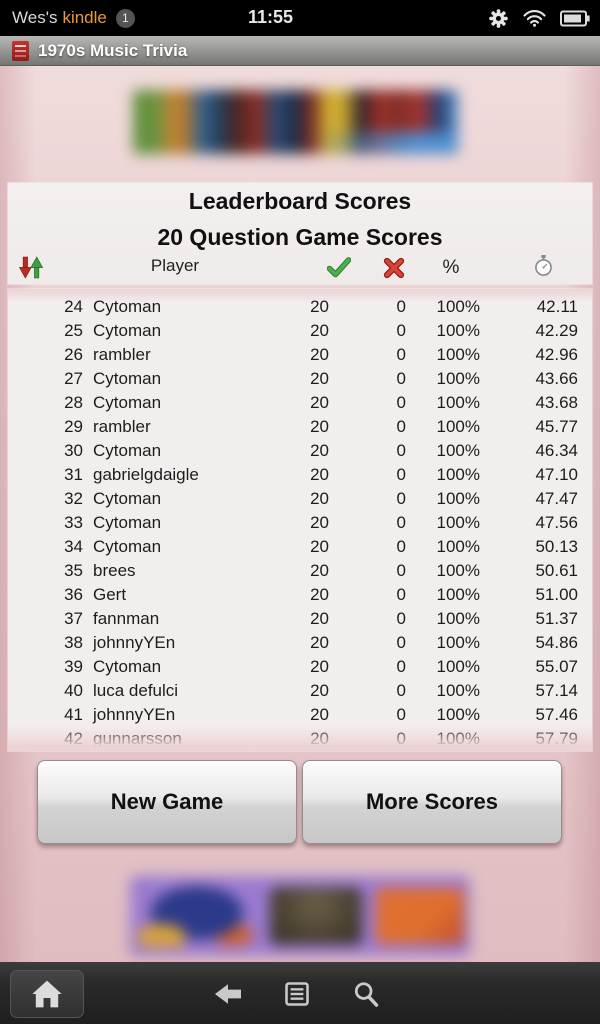 The image size is (600, 1024). What do you see at coordinates (534, 18) in the screenshot?
I see `wifi-icon` at bounding box center [534, 18].